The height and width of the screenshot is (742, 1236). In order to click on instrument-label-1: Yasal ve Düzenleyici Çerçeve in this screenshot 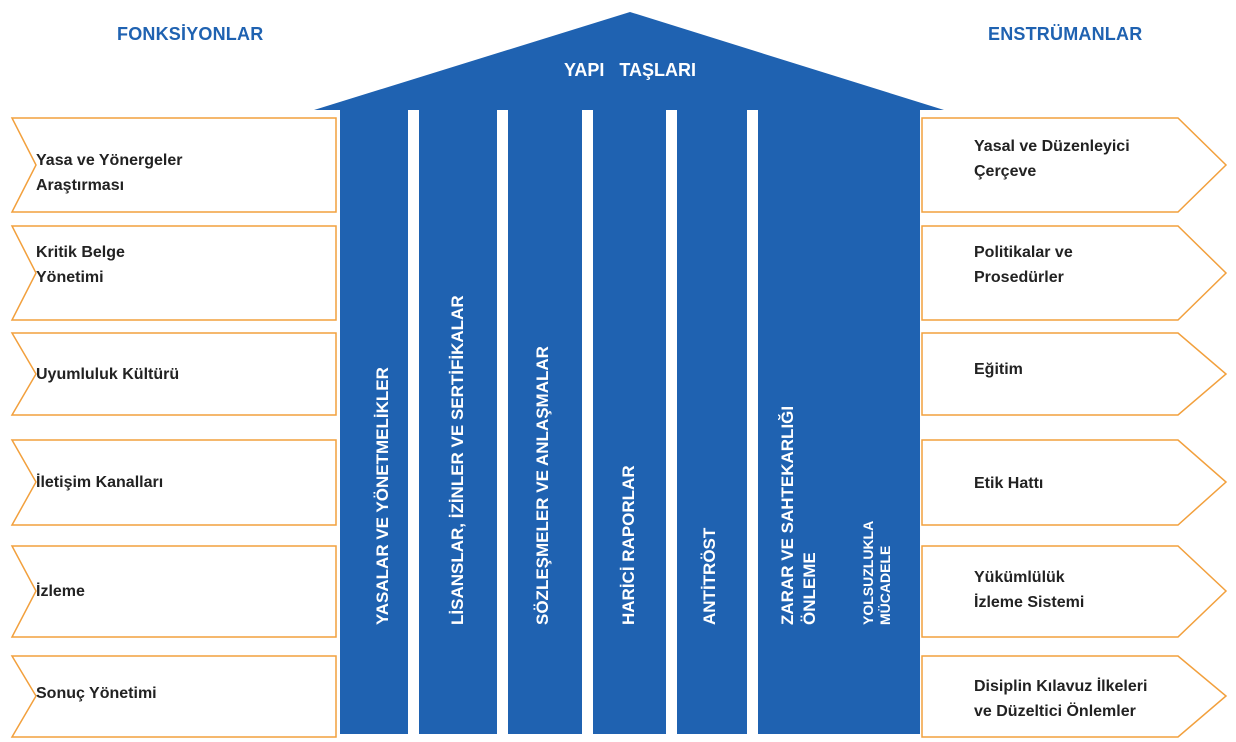, I will do `click(1052, 159)`.